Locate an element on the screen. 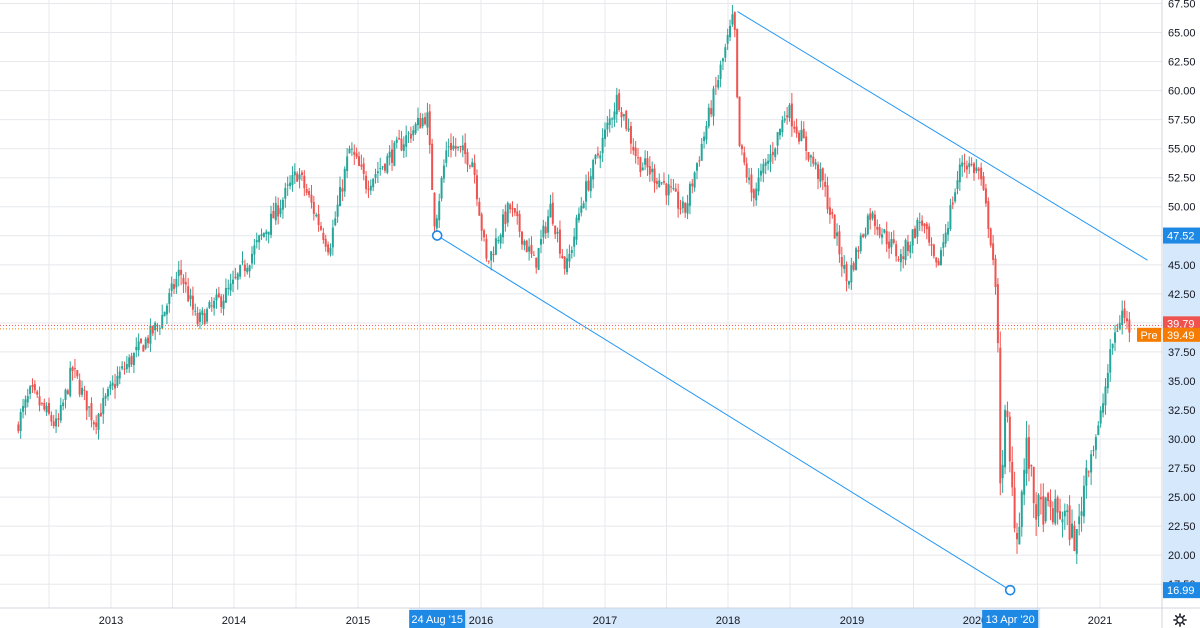 This screenshot has width=1200, height=628. y-tick-label: 35.00 is located at coordinates (1182, 382).